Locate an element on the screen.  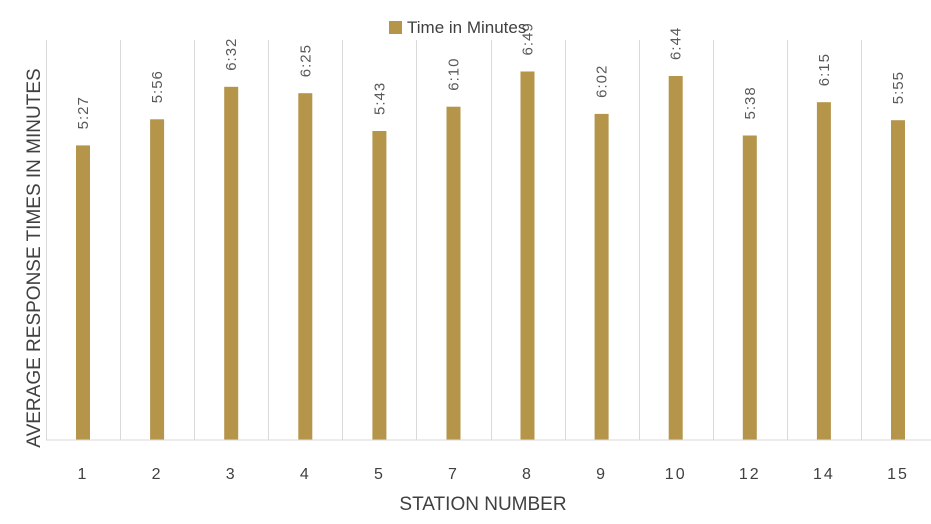
x-tick-label-8: 8 is located at coordinates (527, 474).